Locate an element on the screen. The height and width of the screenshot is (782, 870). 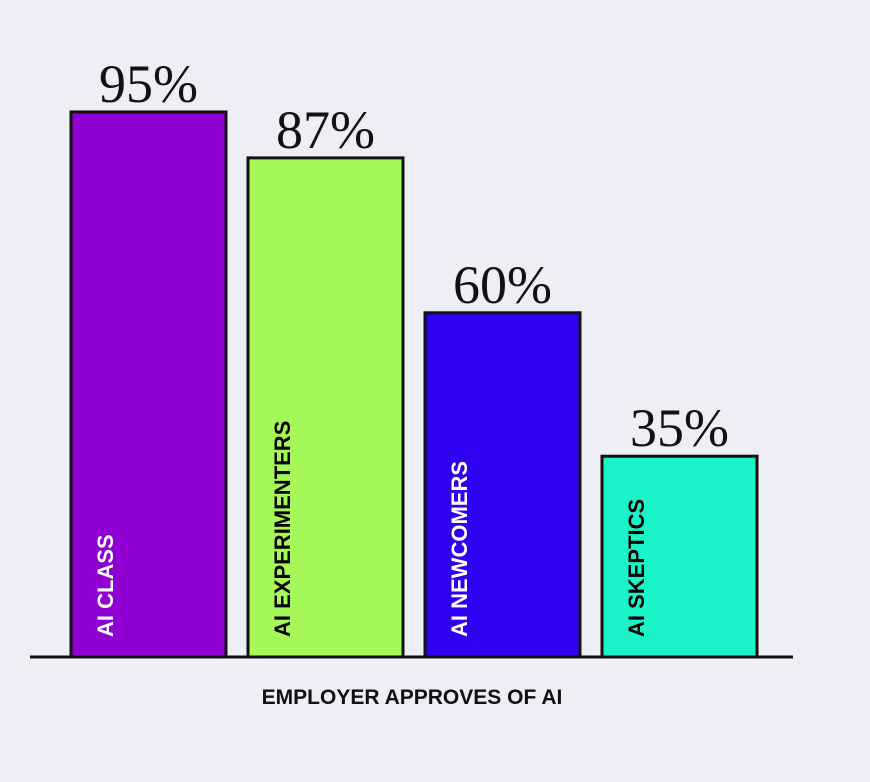
category-label: AI EXPERIMENTERS is located at coordinates (282, 529).